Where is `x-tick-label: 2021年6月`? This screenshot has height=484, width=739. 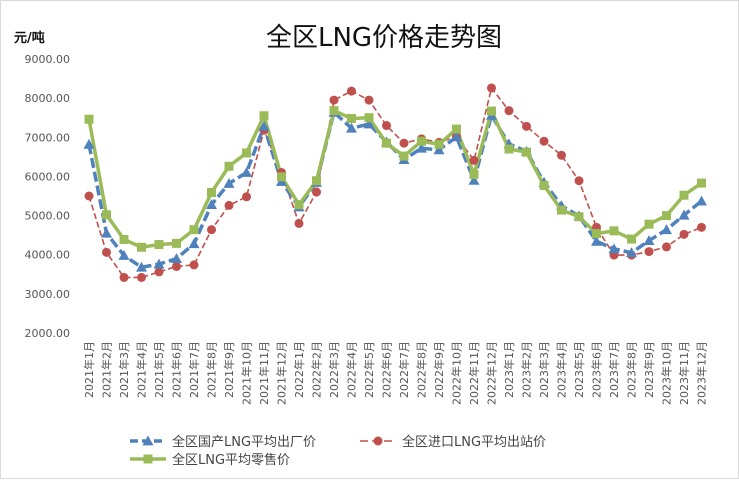
x-tick-label: 2021年6月 is located at coordinates (177, 369).